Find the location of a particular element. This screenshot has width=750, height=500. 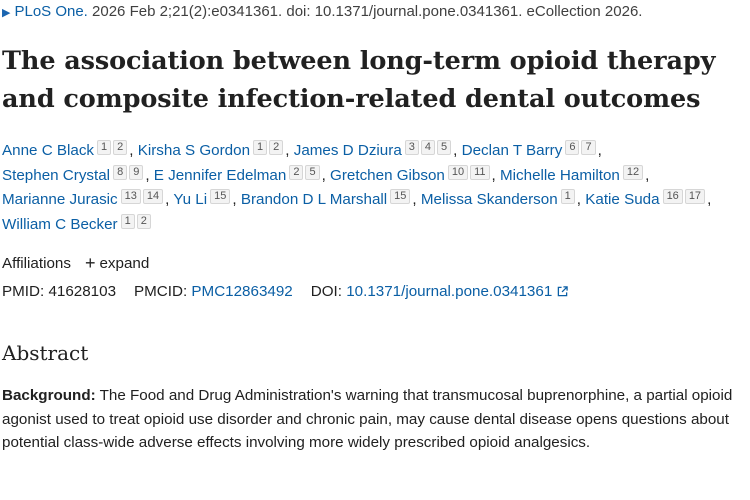

author-item: E Jennifer Edelman 2 5, is located at coordinates (239, 174).